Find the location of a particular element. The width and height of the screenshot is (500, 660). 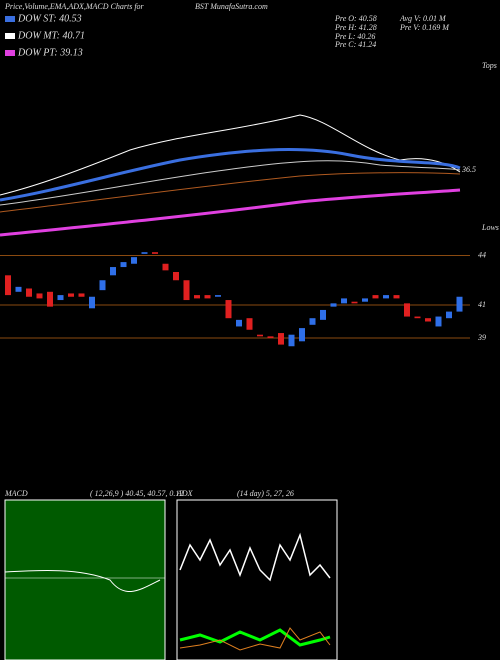

adx-panel: ADX (14 day) 5, 27, 26 is located at coordinates (257, 574).